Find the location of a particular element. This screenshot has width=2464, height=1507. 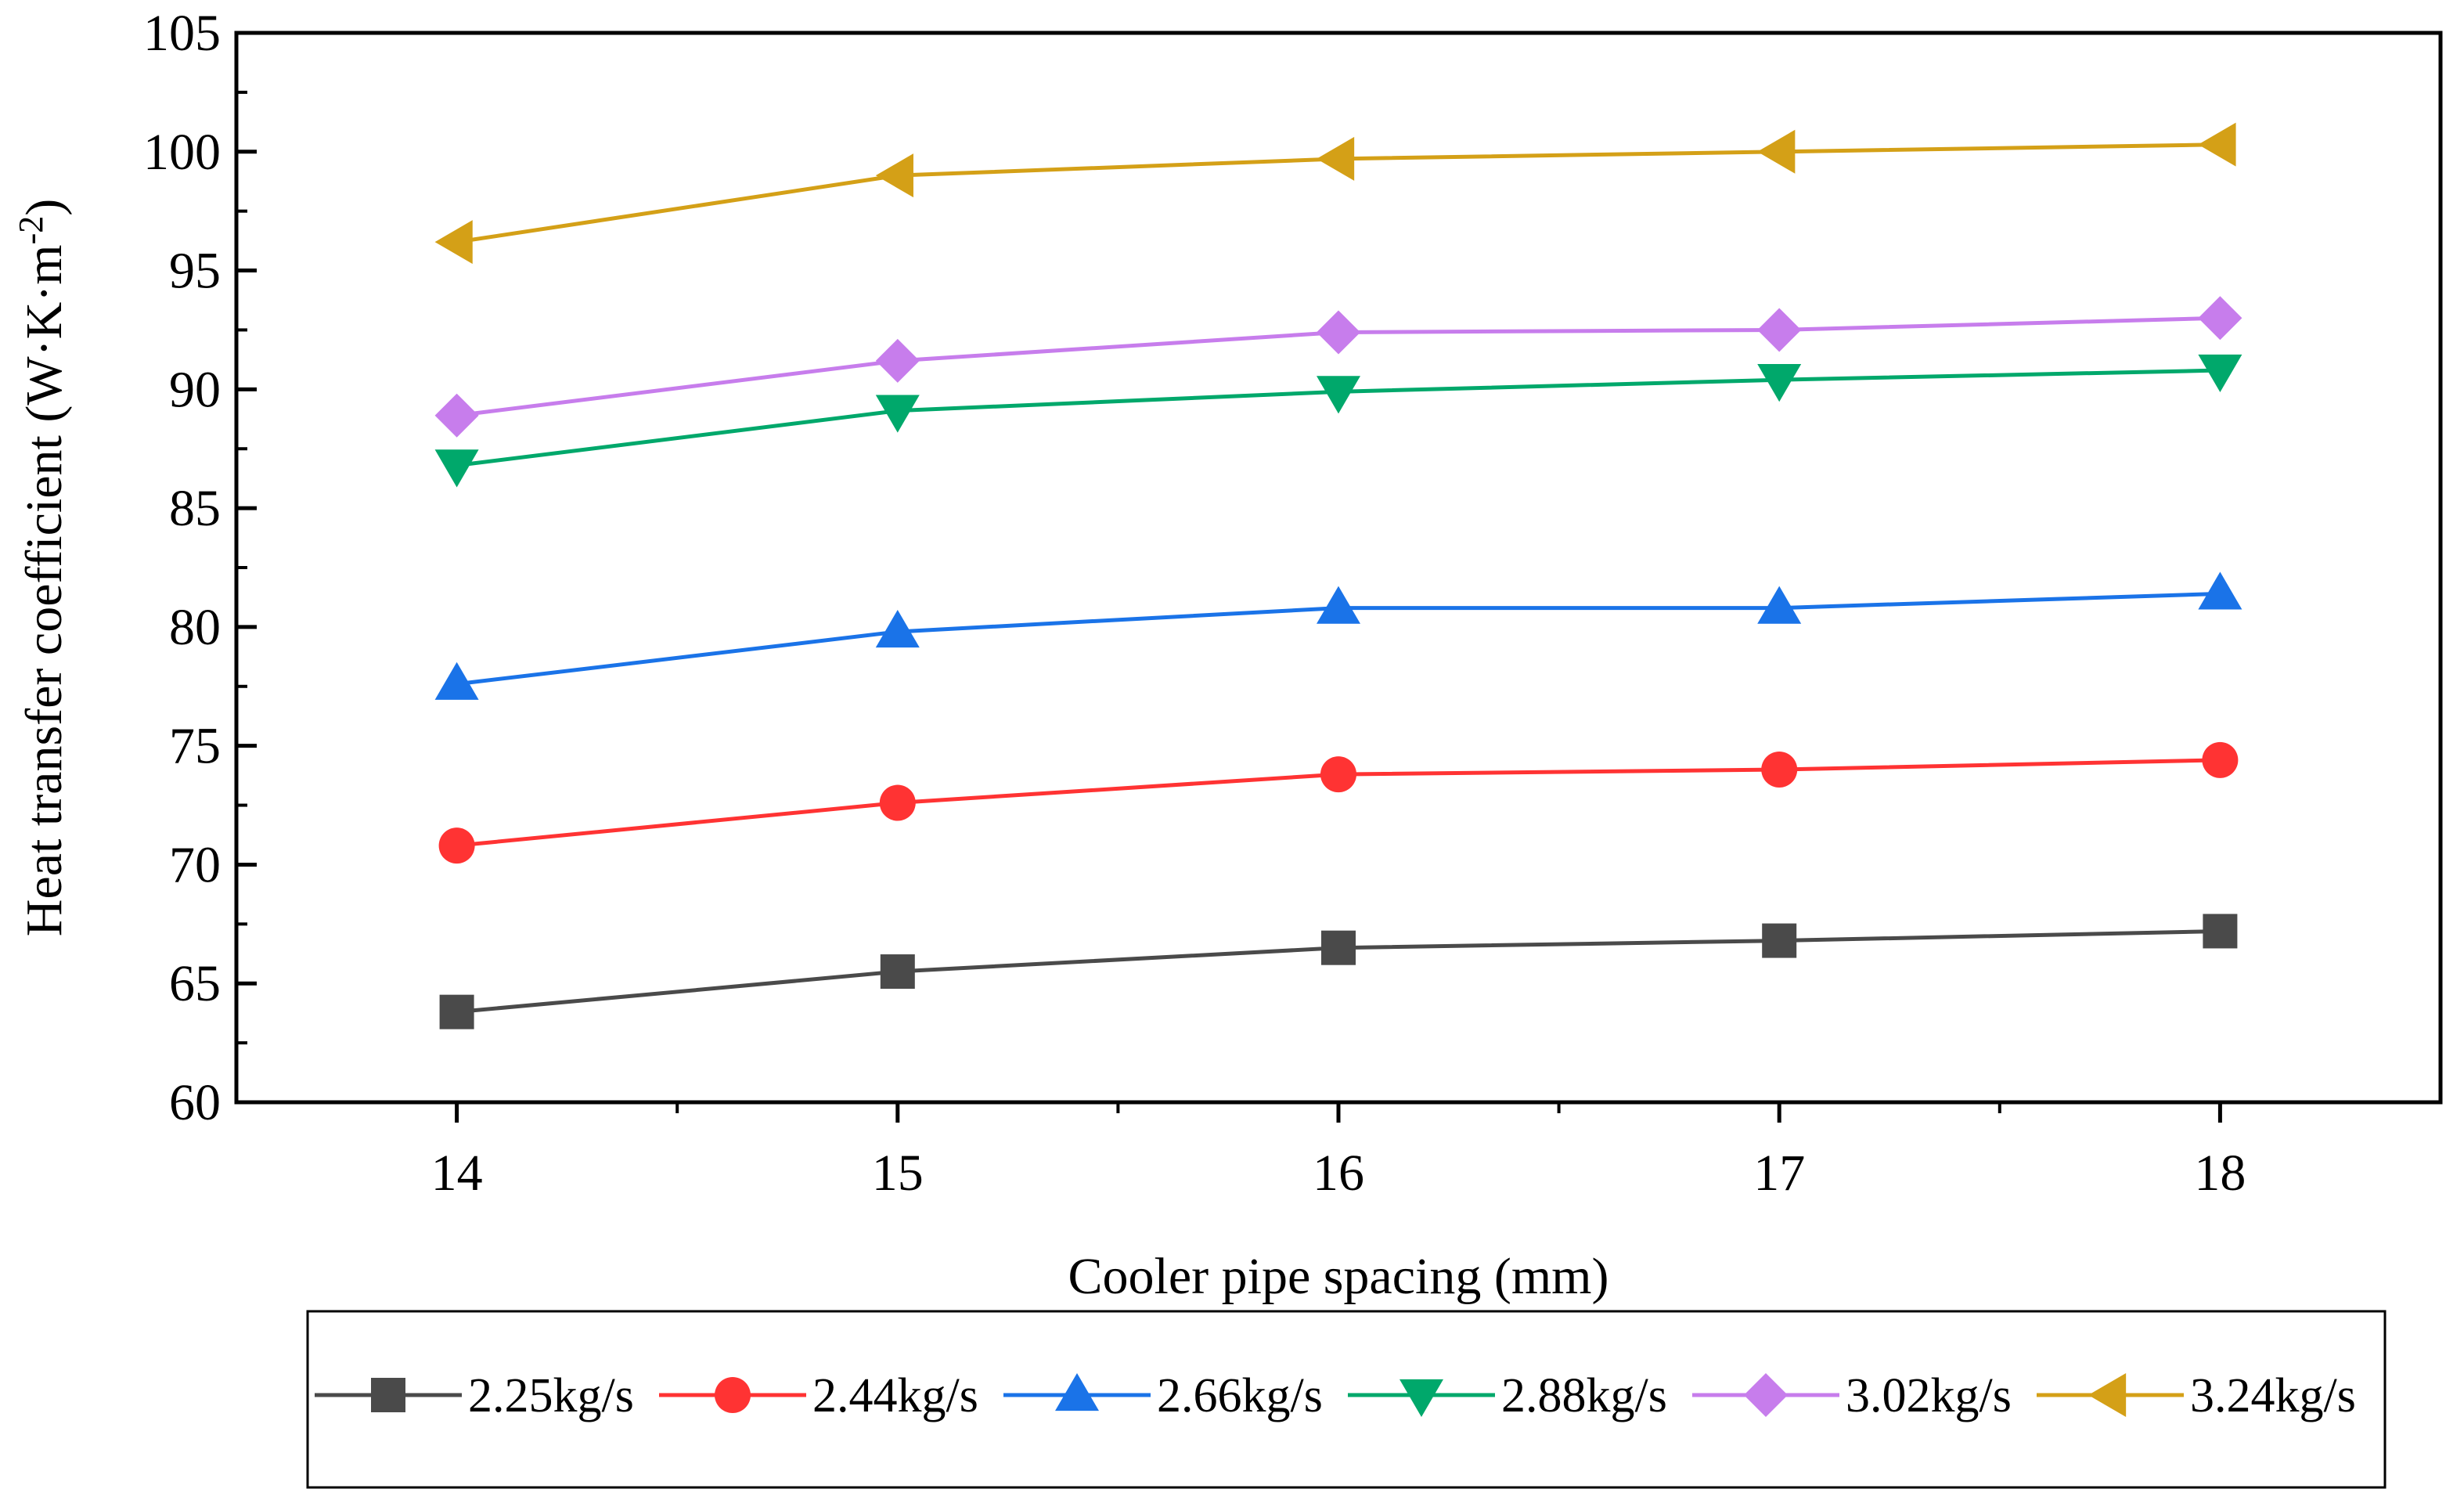

y-tick-label: 90 is located at coordinates (195, 389).